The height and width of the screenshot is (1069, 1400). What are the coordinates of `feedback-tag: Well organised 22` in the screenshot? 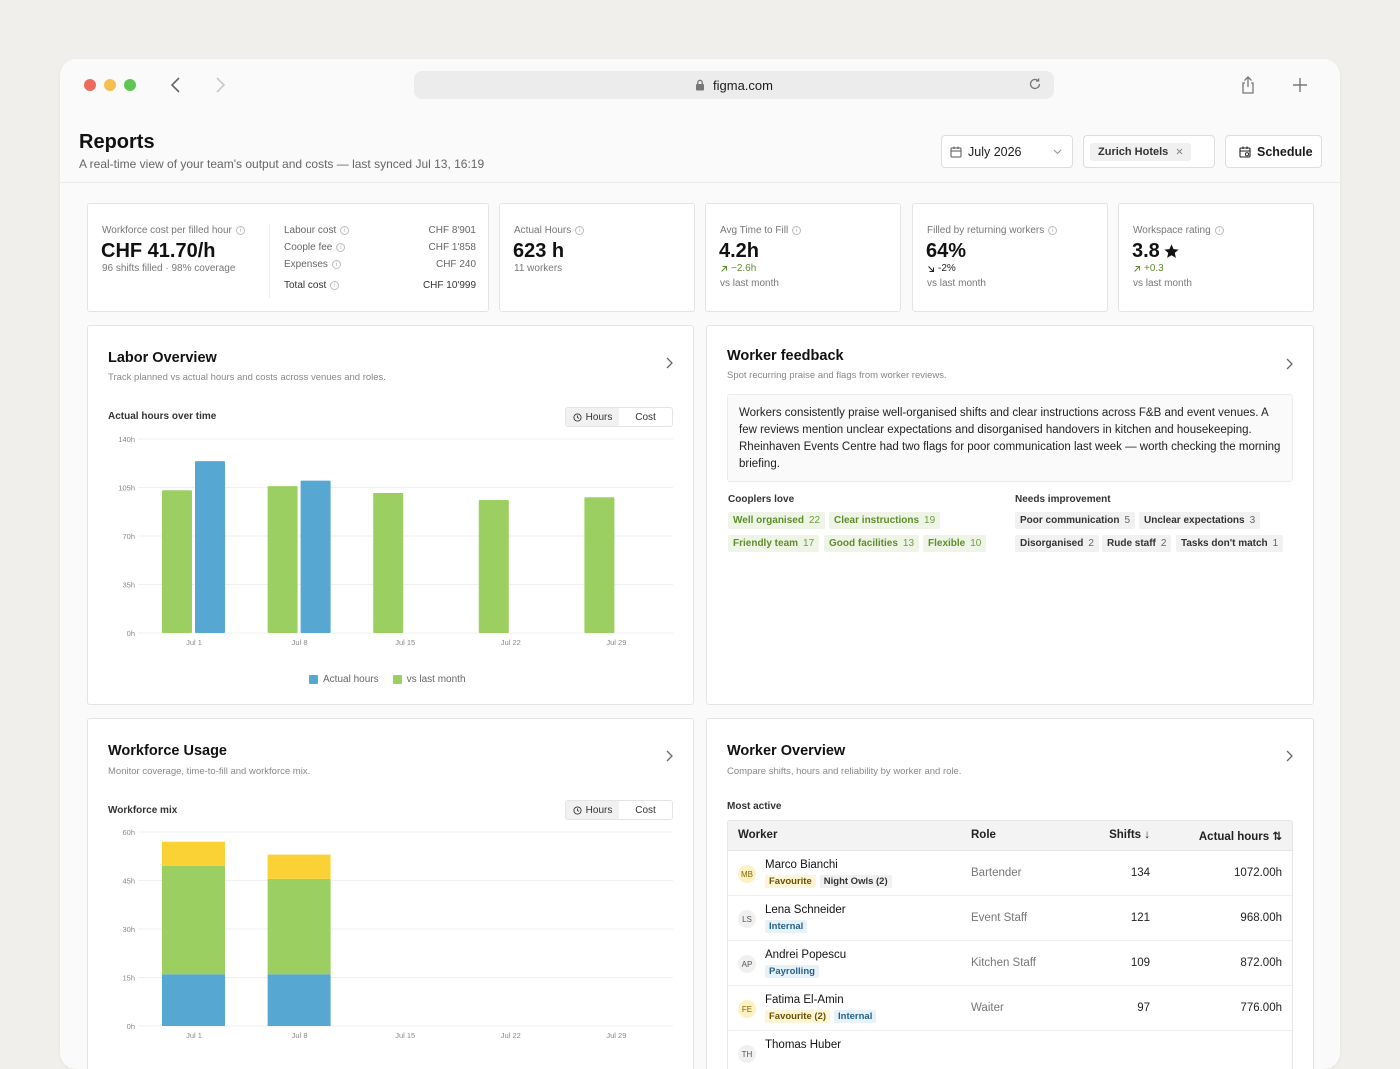 It's located at (777, 520).